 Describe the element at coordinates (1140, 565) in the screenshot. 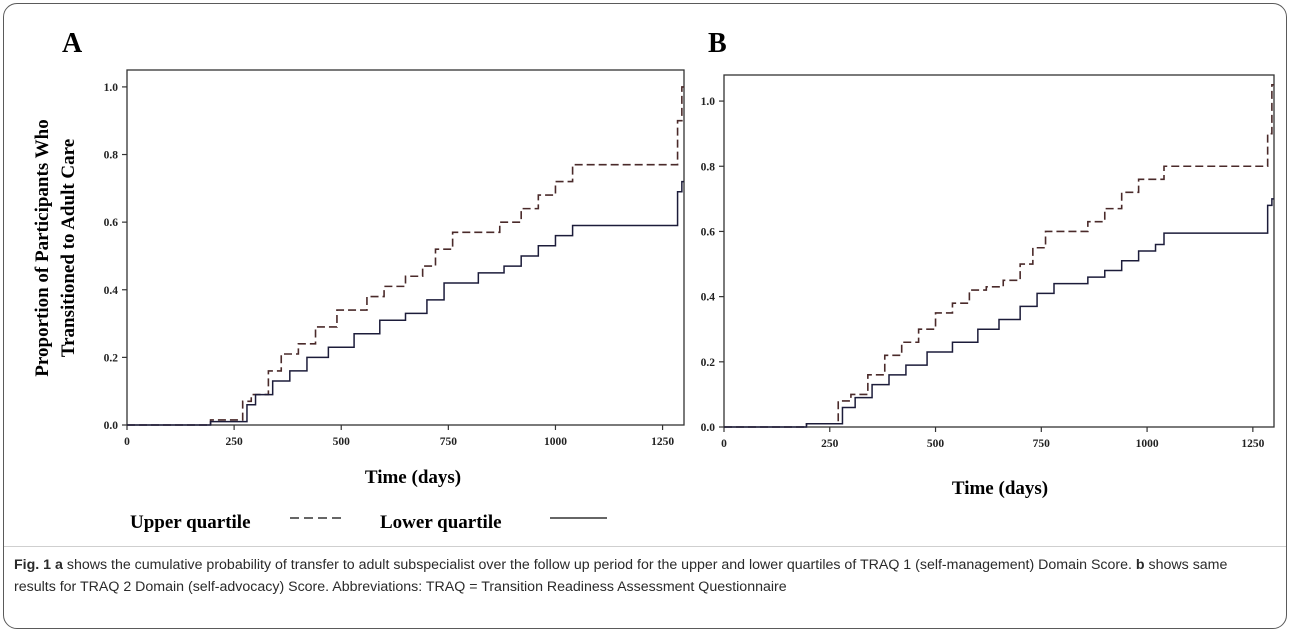

I see `caption-b-letter: b` at that location.